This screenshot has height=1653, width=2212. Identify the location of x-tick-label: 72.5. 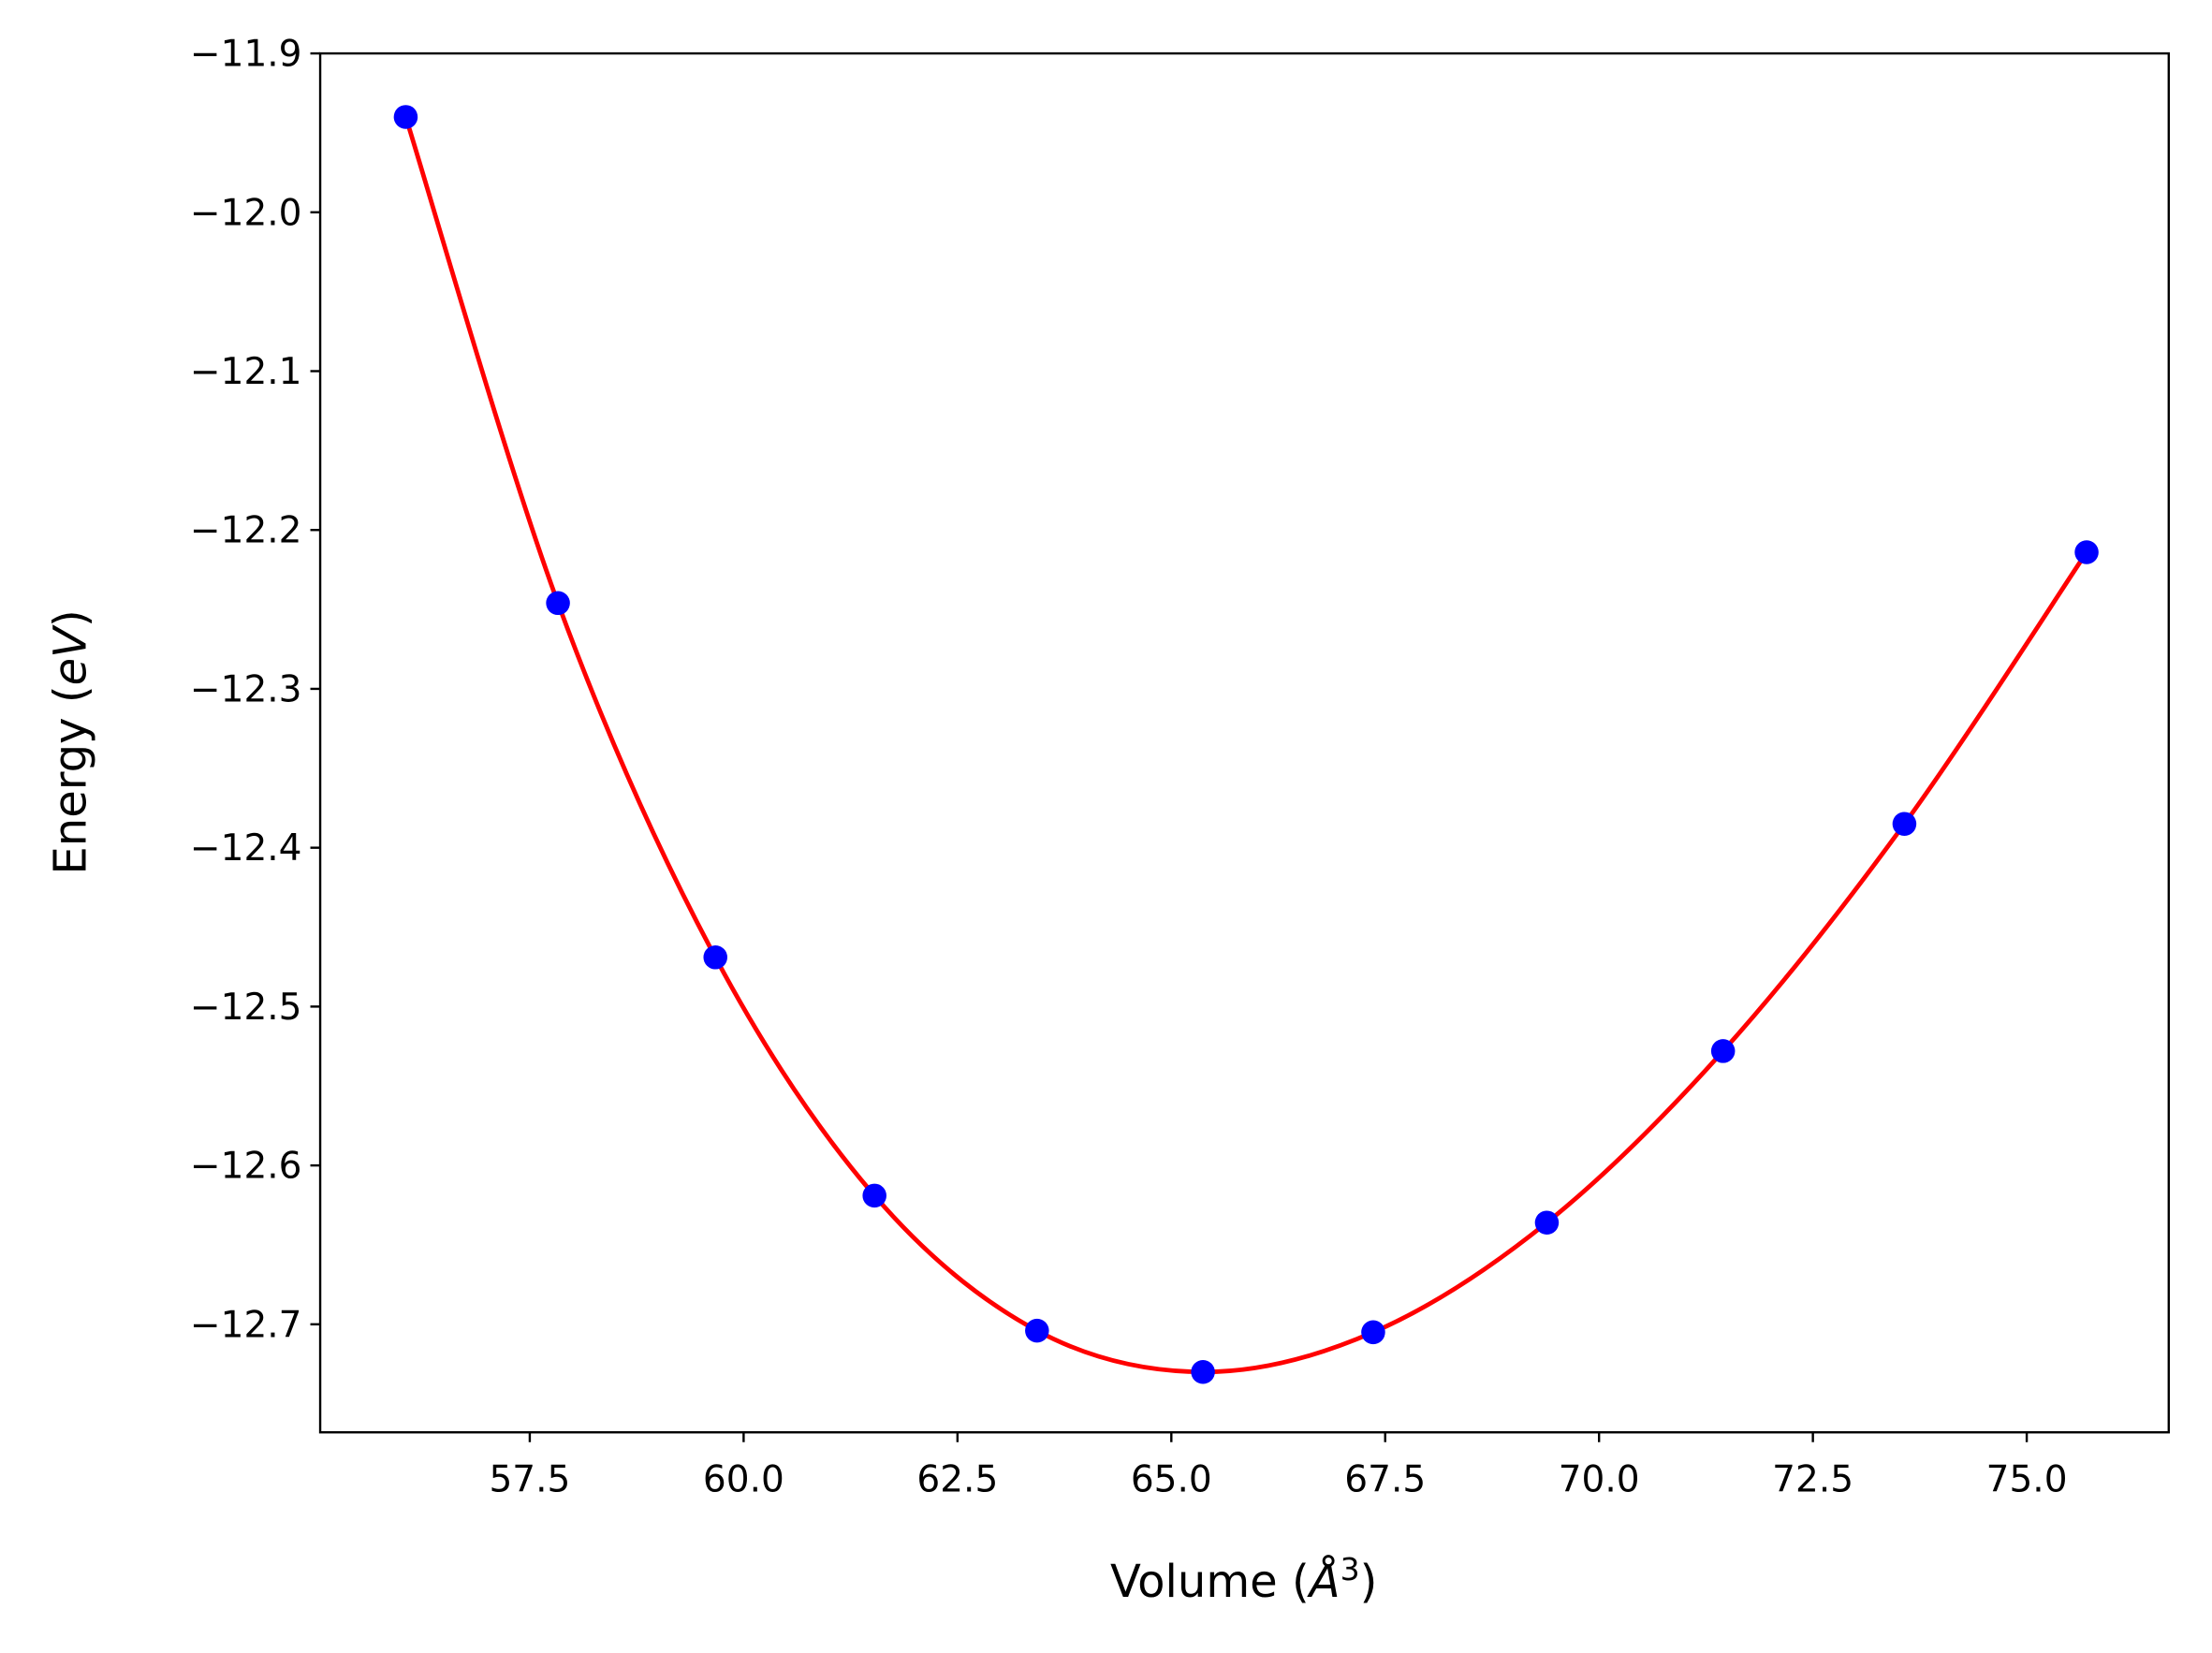
(1812, 1479).